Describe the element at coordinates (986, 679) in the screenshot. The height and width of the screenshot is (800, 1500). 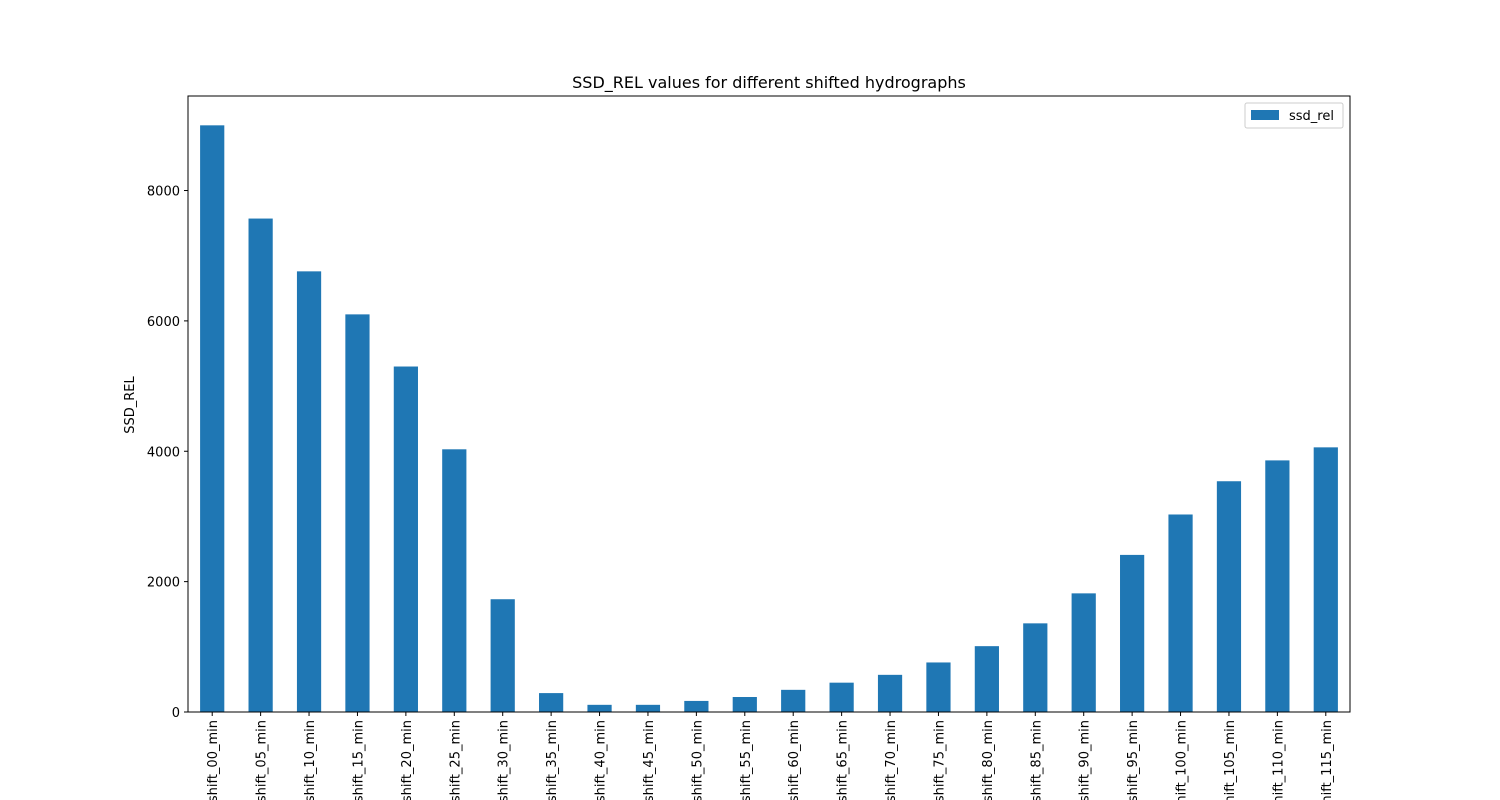
I see `bar-shift_80_min` at that location.